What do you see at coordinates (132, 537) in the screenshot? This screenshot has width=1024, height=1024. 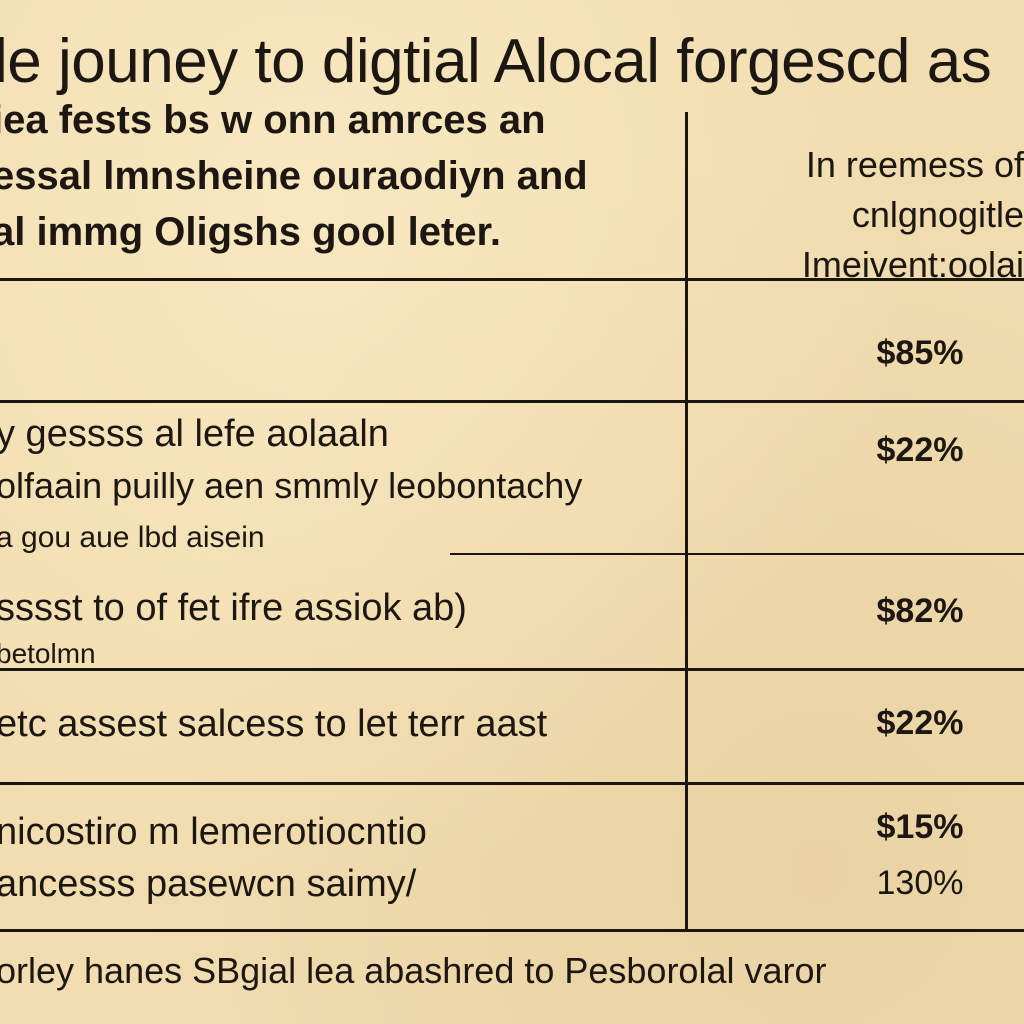 I see `row-label-line: a gou aue lbd aisein` at bounding box center [132, 537].